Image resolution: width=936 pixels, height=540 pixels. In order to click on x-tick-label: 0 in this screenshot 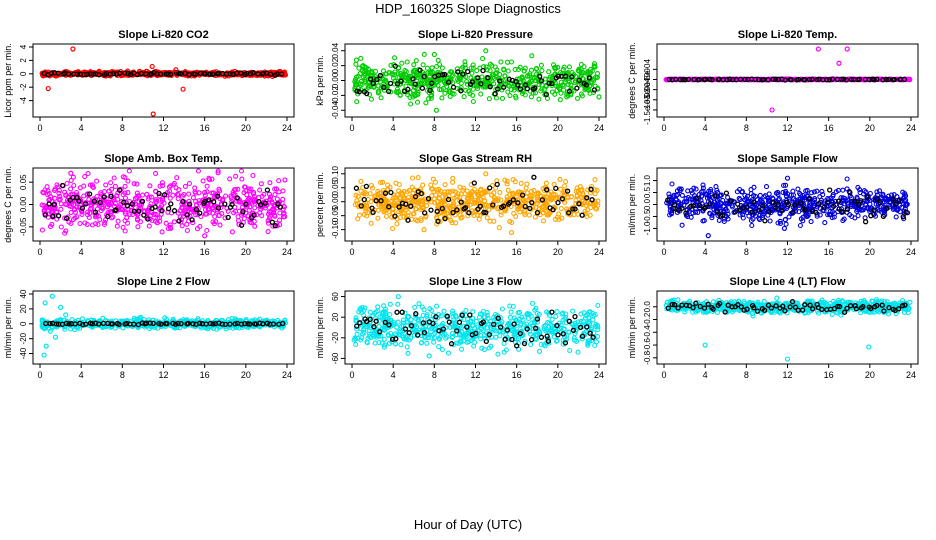, I will do `click(39, 252)`.